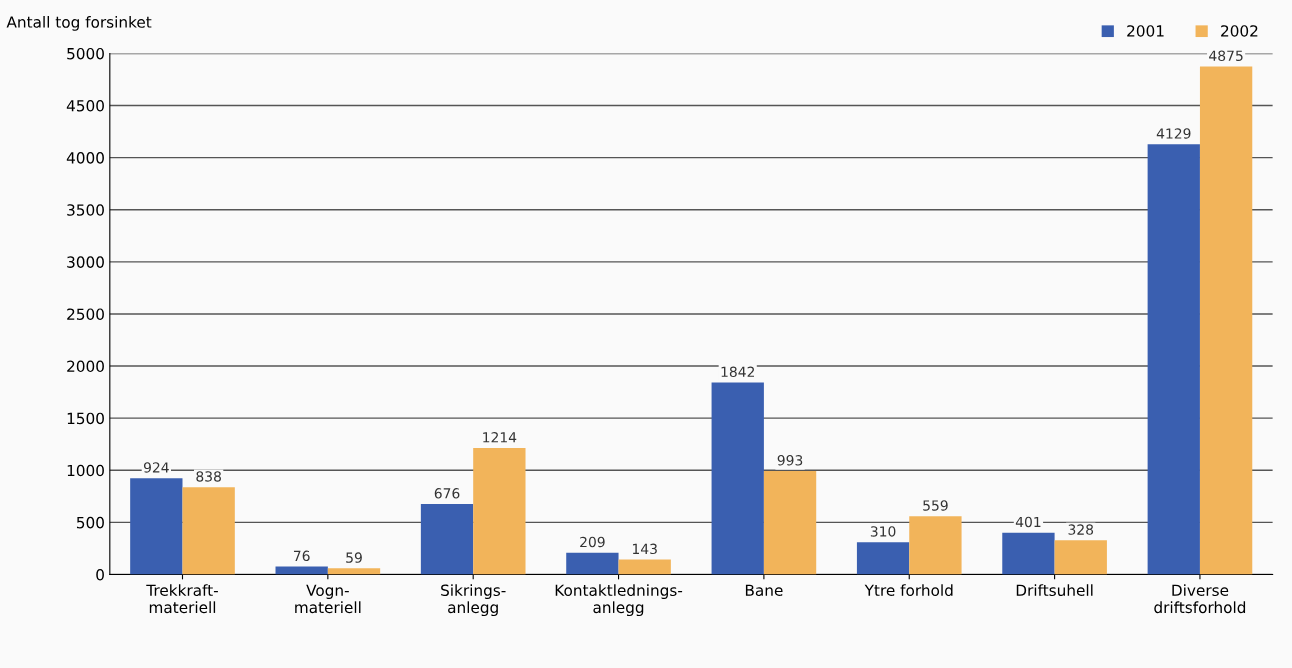 This screenshot has height=668, width=1292. What do you see at coordinates (790, 460) in the screenshot?
I see `data-label: 993` at bounding box center [790, 460].